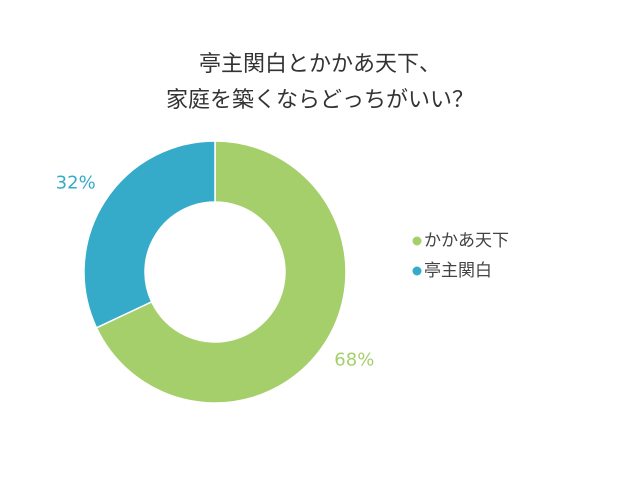  Describe the element at coordinates (458, 271) in the screenshot. I see `legend-label: 亭主関白` at that location.